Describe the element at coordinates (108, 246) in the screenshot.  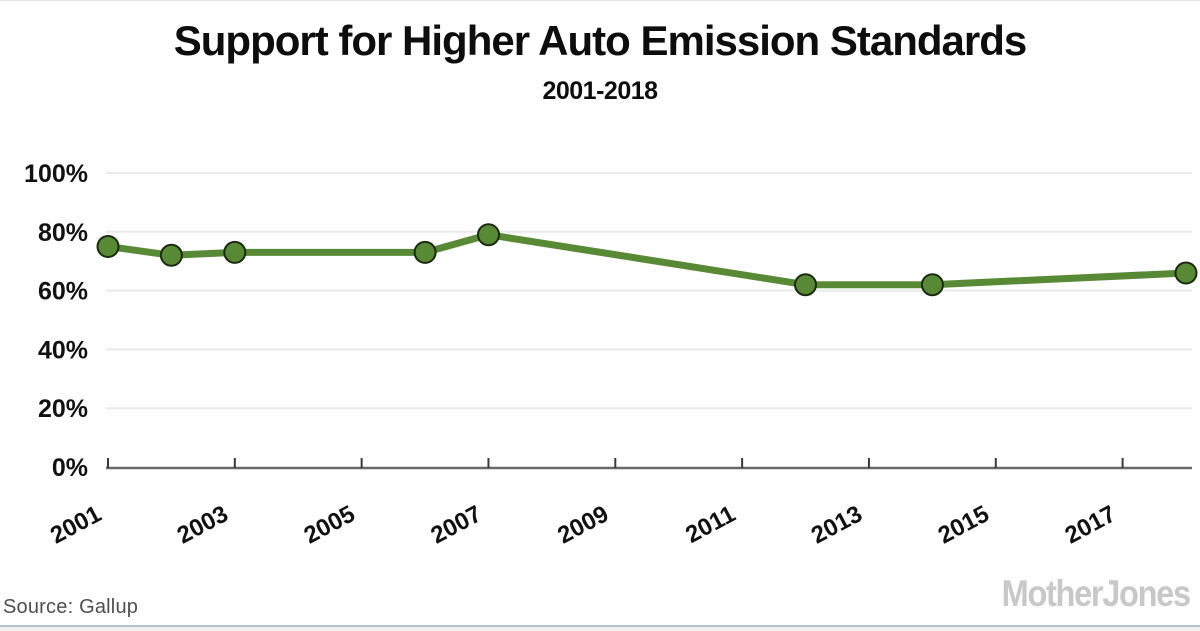
I see `data-point-2001` at that location.